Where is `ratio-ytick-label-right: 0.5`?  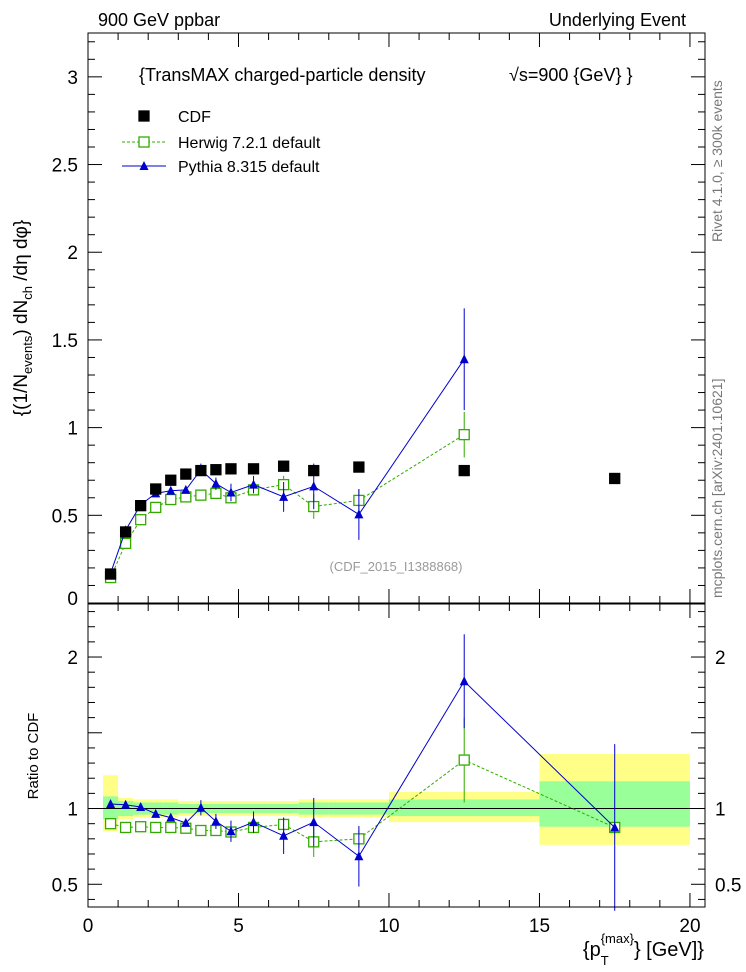 ratio-ytick-label-right: 0.5 is located at coordinates (728, 885).